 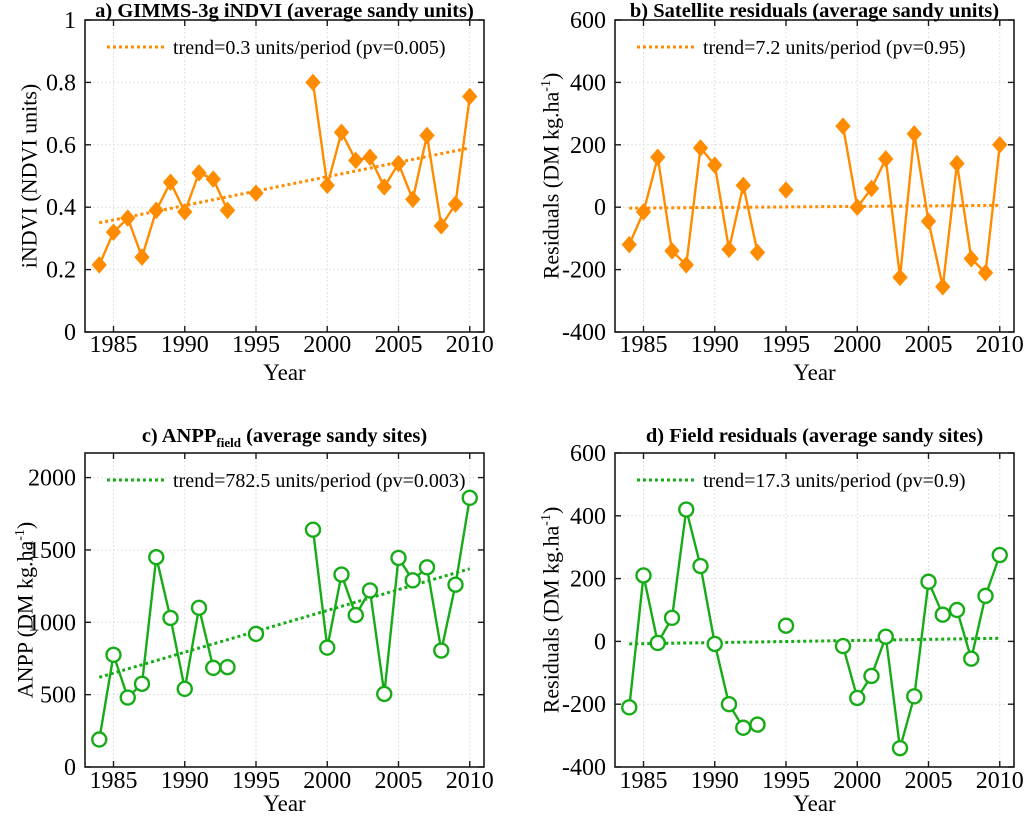 I want to click on svg-text: 0.8, so click(x=61, y=83).